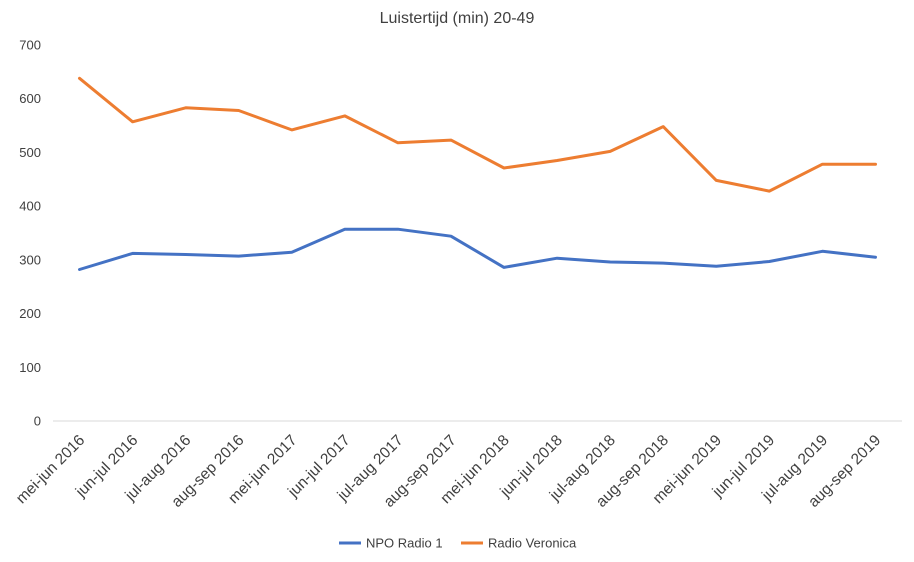 This screenshot has width=914, height=562. What do you see at coordinates (30, 98) in the screenshot?
I see `y-tick-label: 600` at bounding box center [30, 98].